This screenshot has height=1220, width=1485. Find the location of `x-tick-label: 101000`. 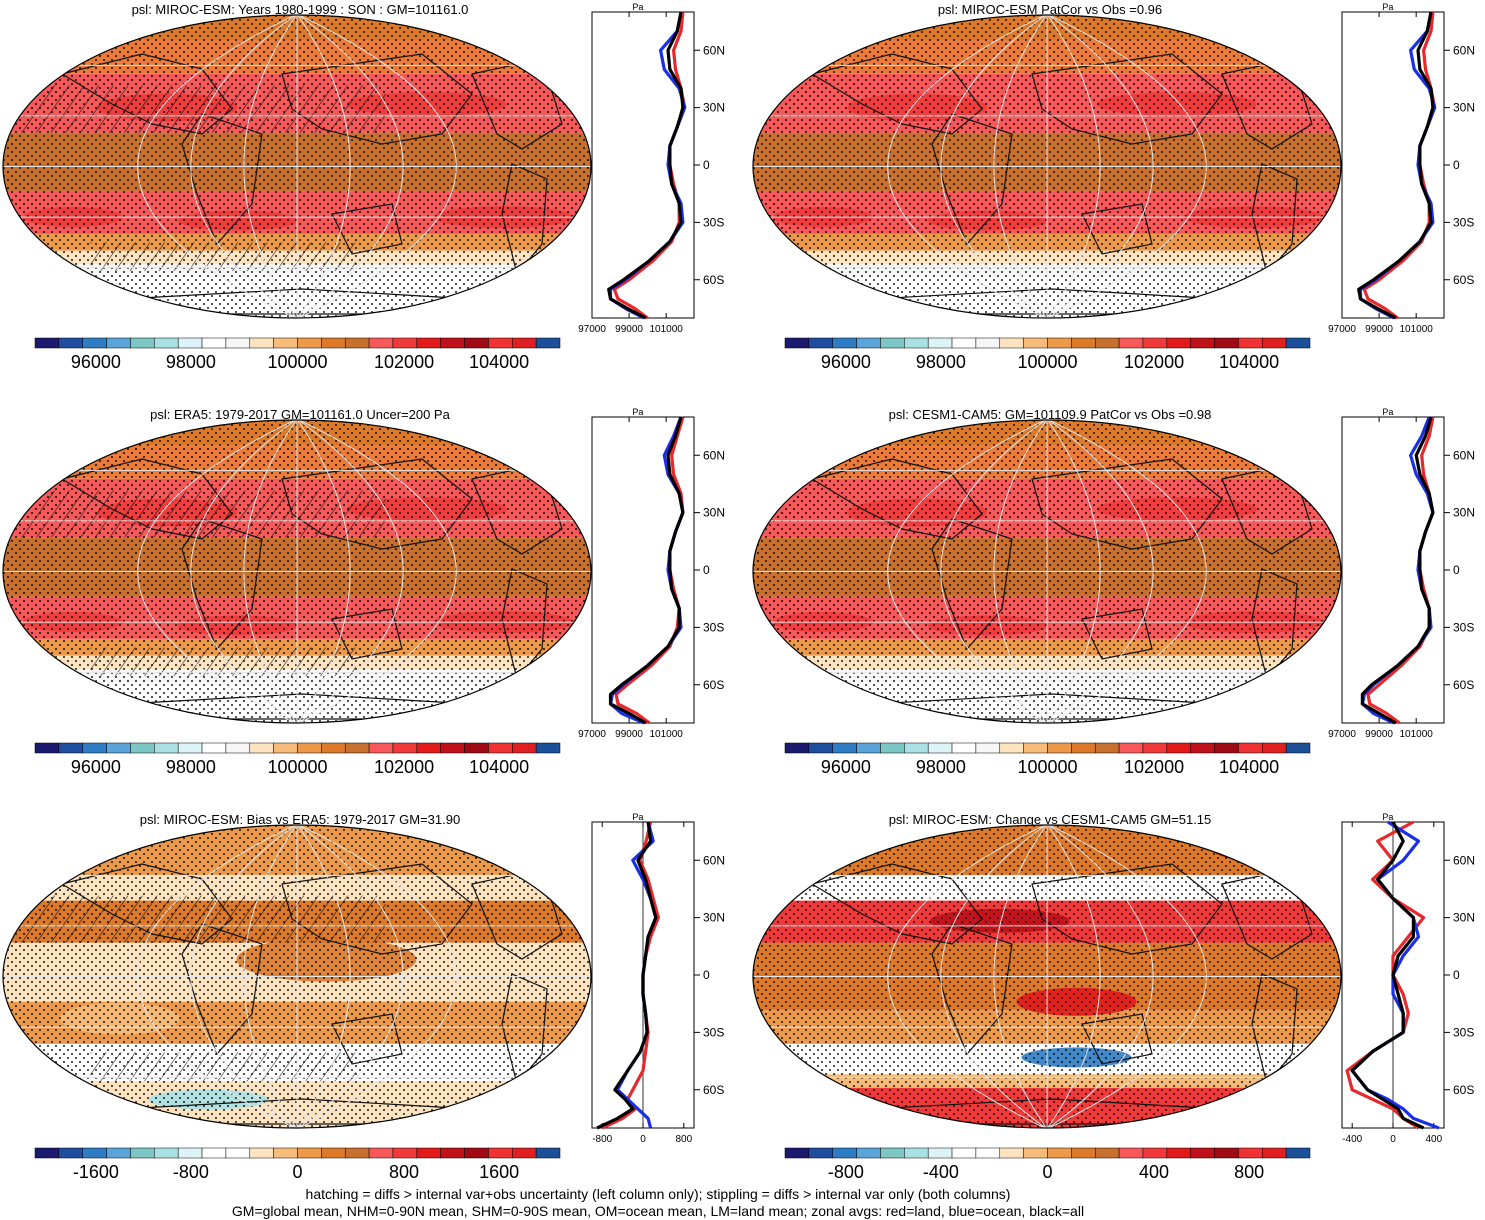

x-tick-label: 101000 is located at coordinates (666, 329).